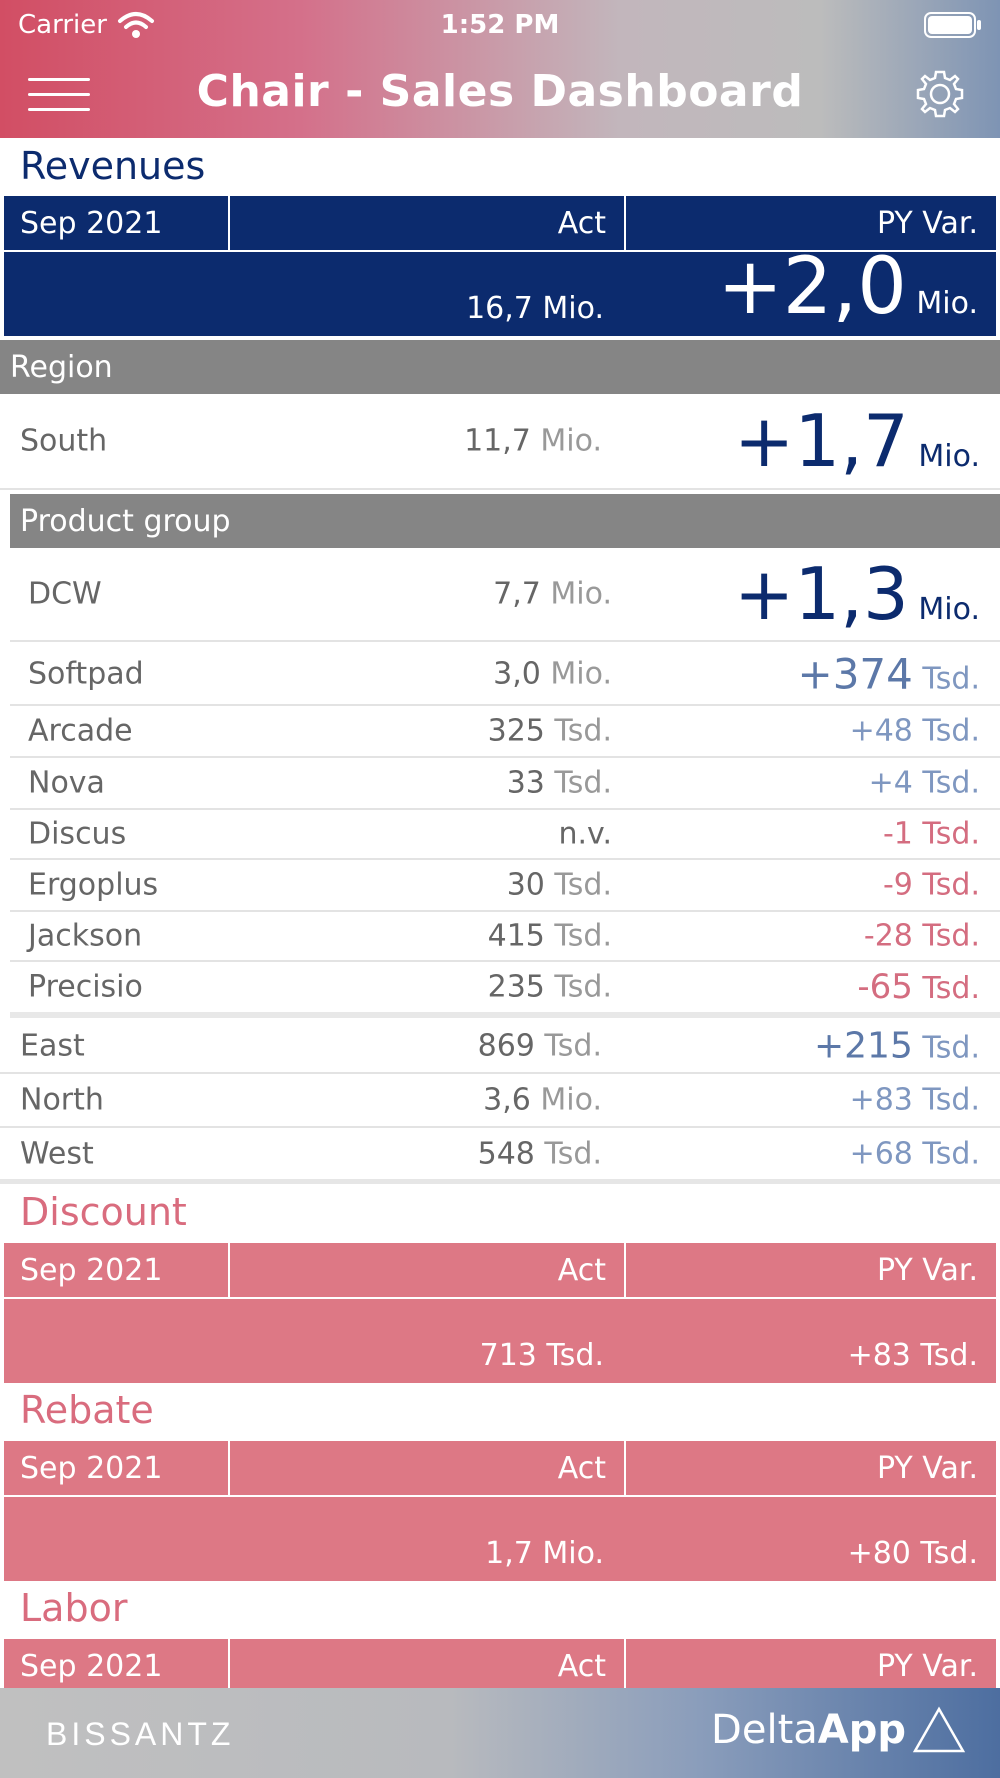 Image resolution: width=1000 pixels, height=1778 pixels. Describe the element at coordinates (500, 1341) in the screenshot. I see `discount-values: 713 Tsd. +83 Tsd.` at that location.